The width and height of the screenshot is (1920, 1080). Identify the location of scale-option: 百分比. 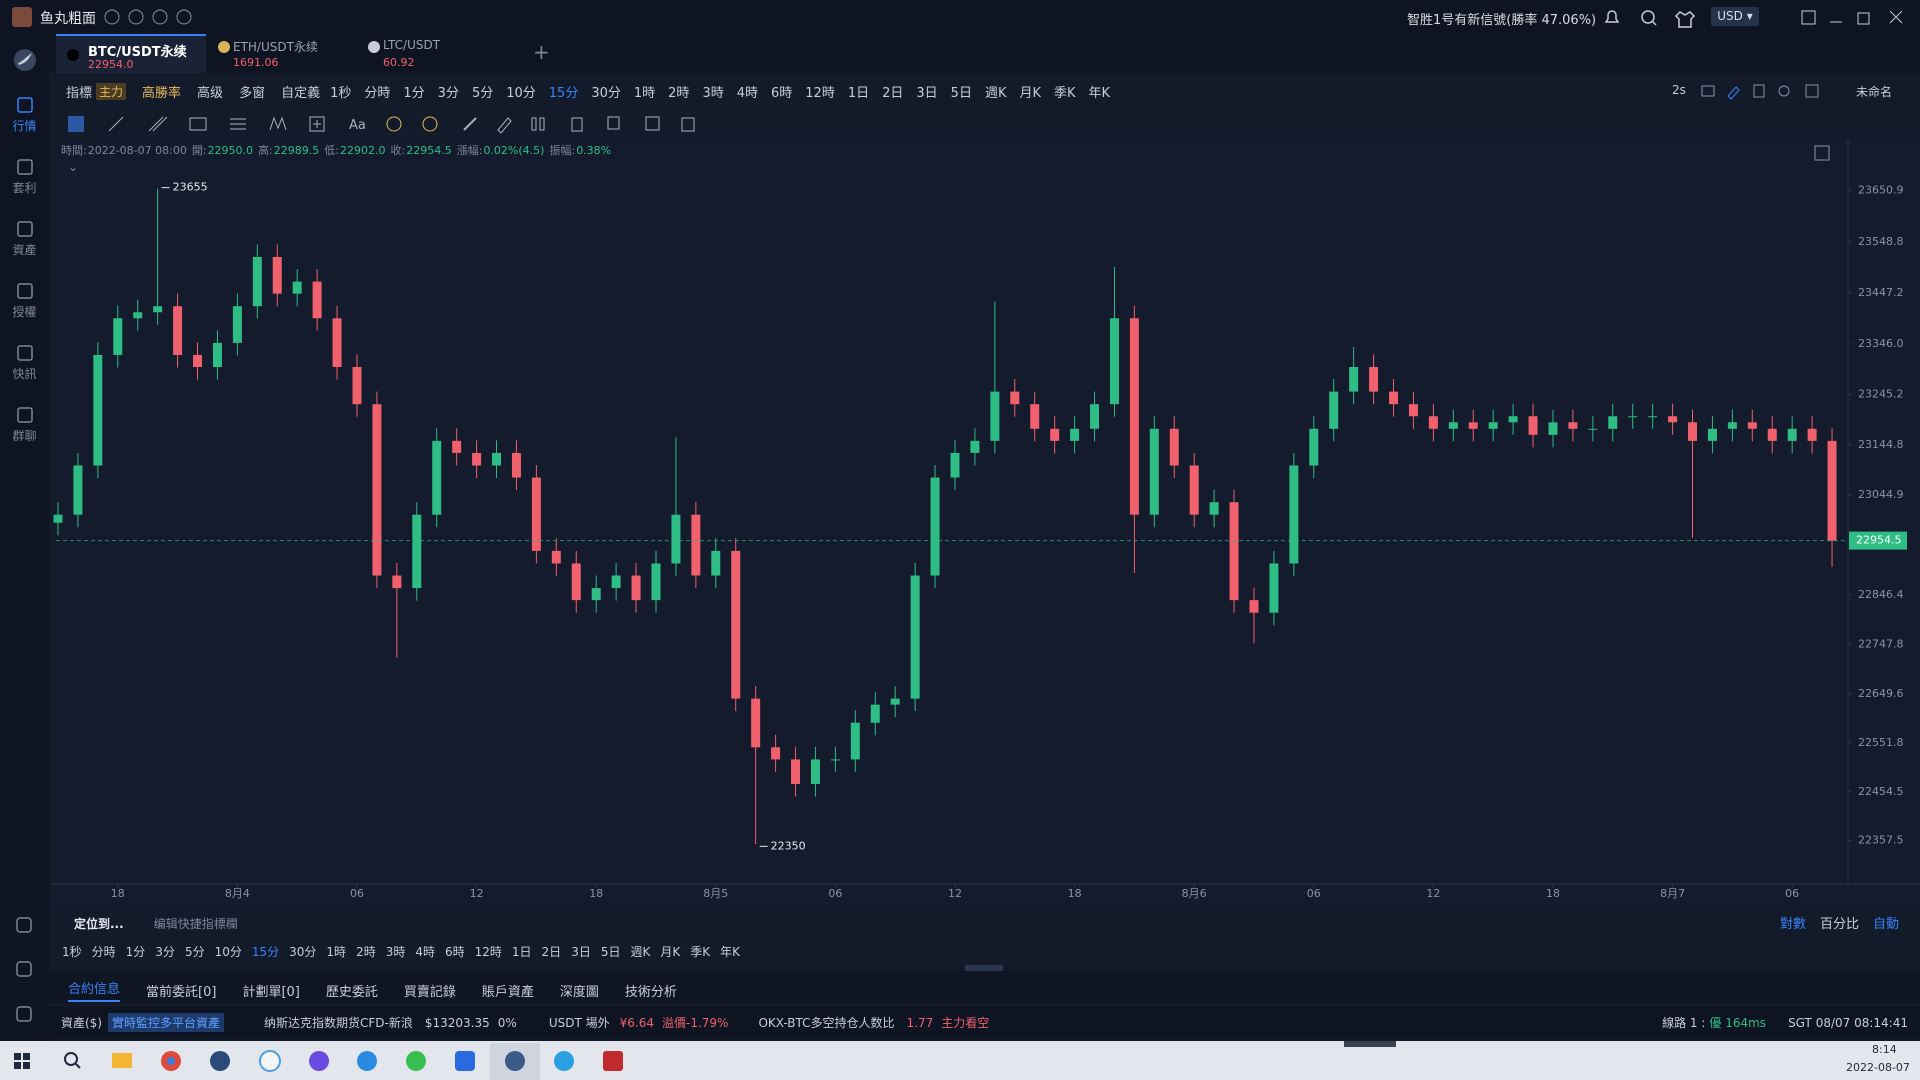
(1840, 924).